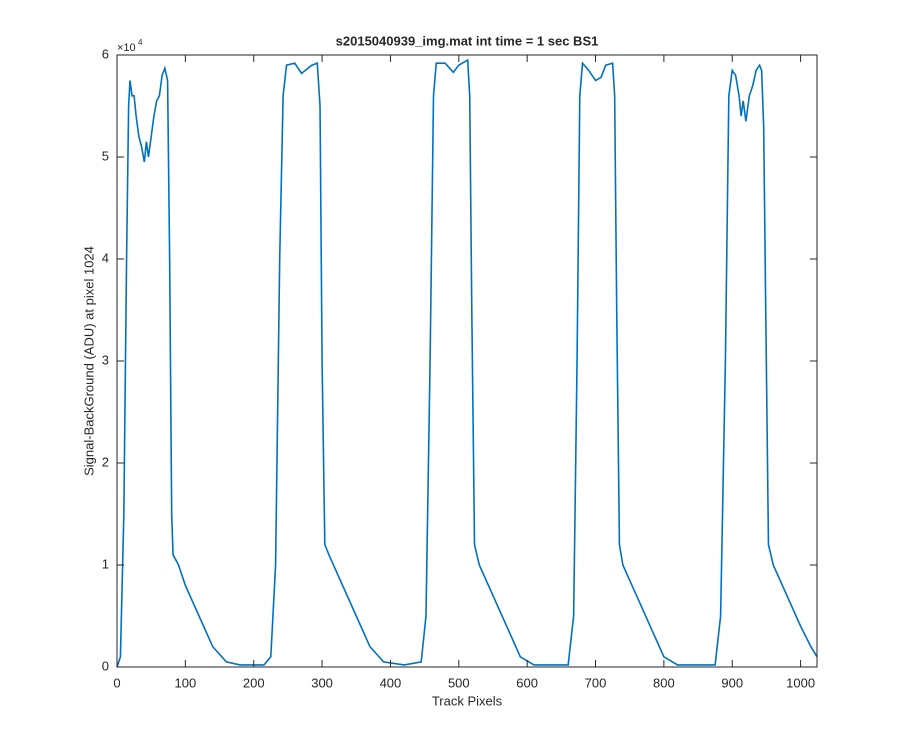  I want to click on x-tick-label: 100, so click(186, 682).